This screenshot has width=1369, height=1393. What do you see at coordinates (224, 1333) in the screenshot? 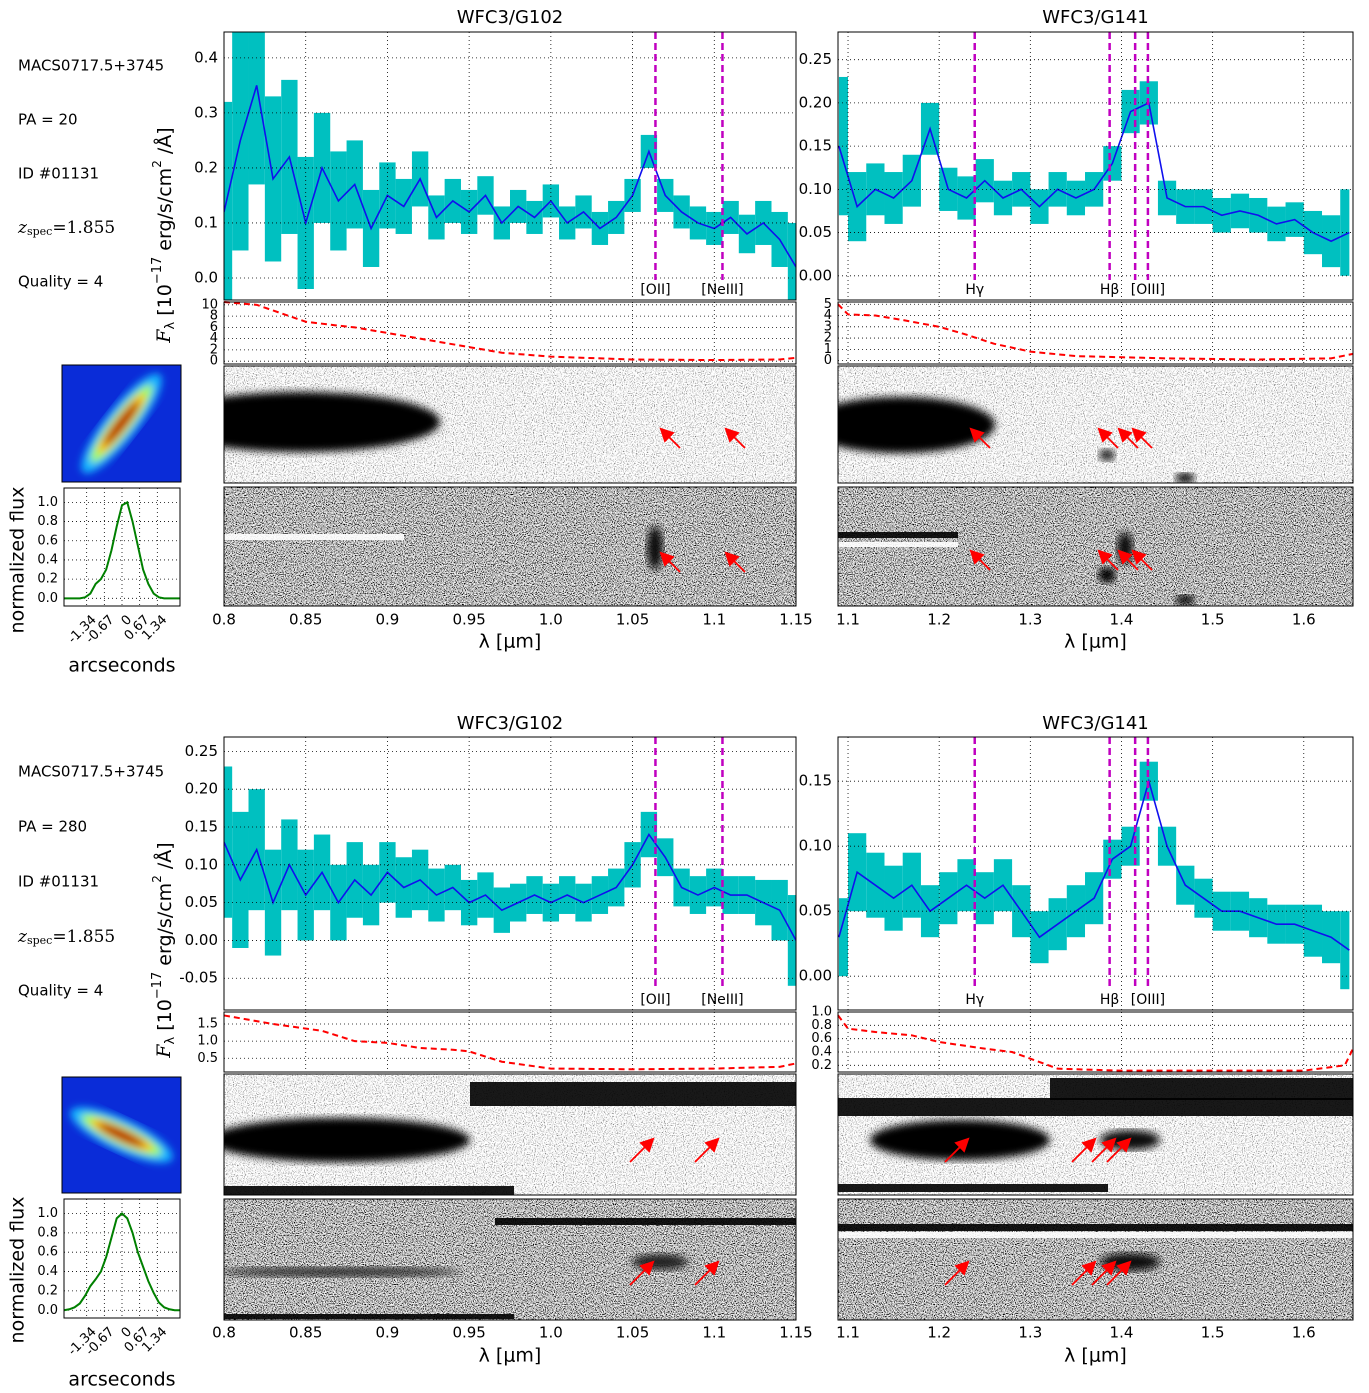
I see `x-tick-label: 0.8` at bounding box center [224, 1333].